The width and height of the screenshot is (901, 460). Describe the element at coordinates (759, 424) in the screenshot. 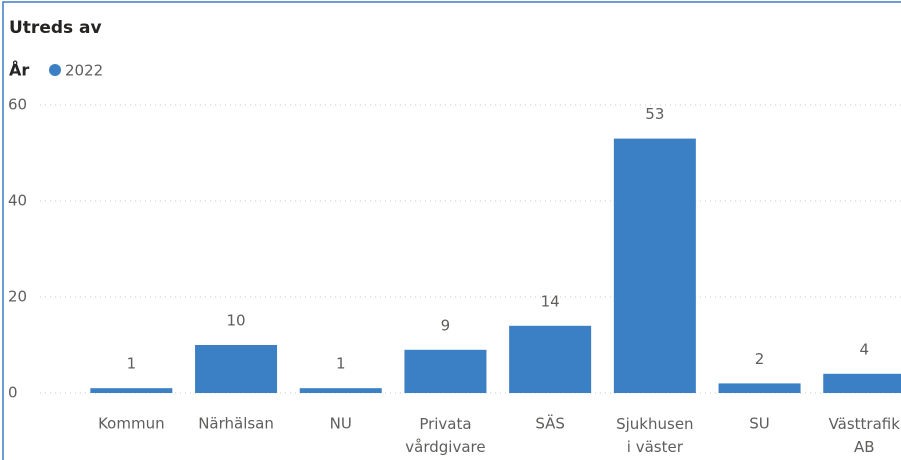

I see `x-tick-label: SU` at that location.